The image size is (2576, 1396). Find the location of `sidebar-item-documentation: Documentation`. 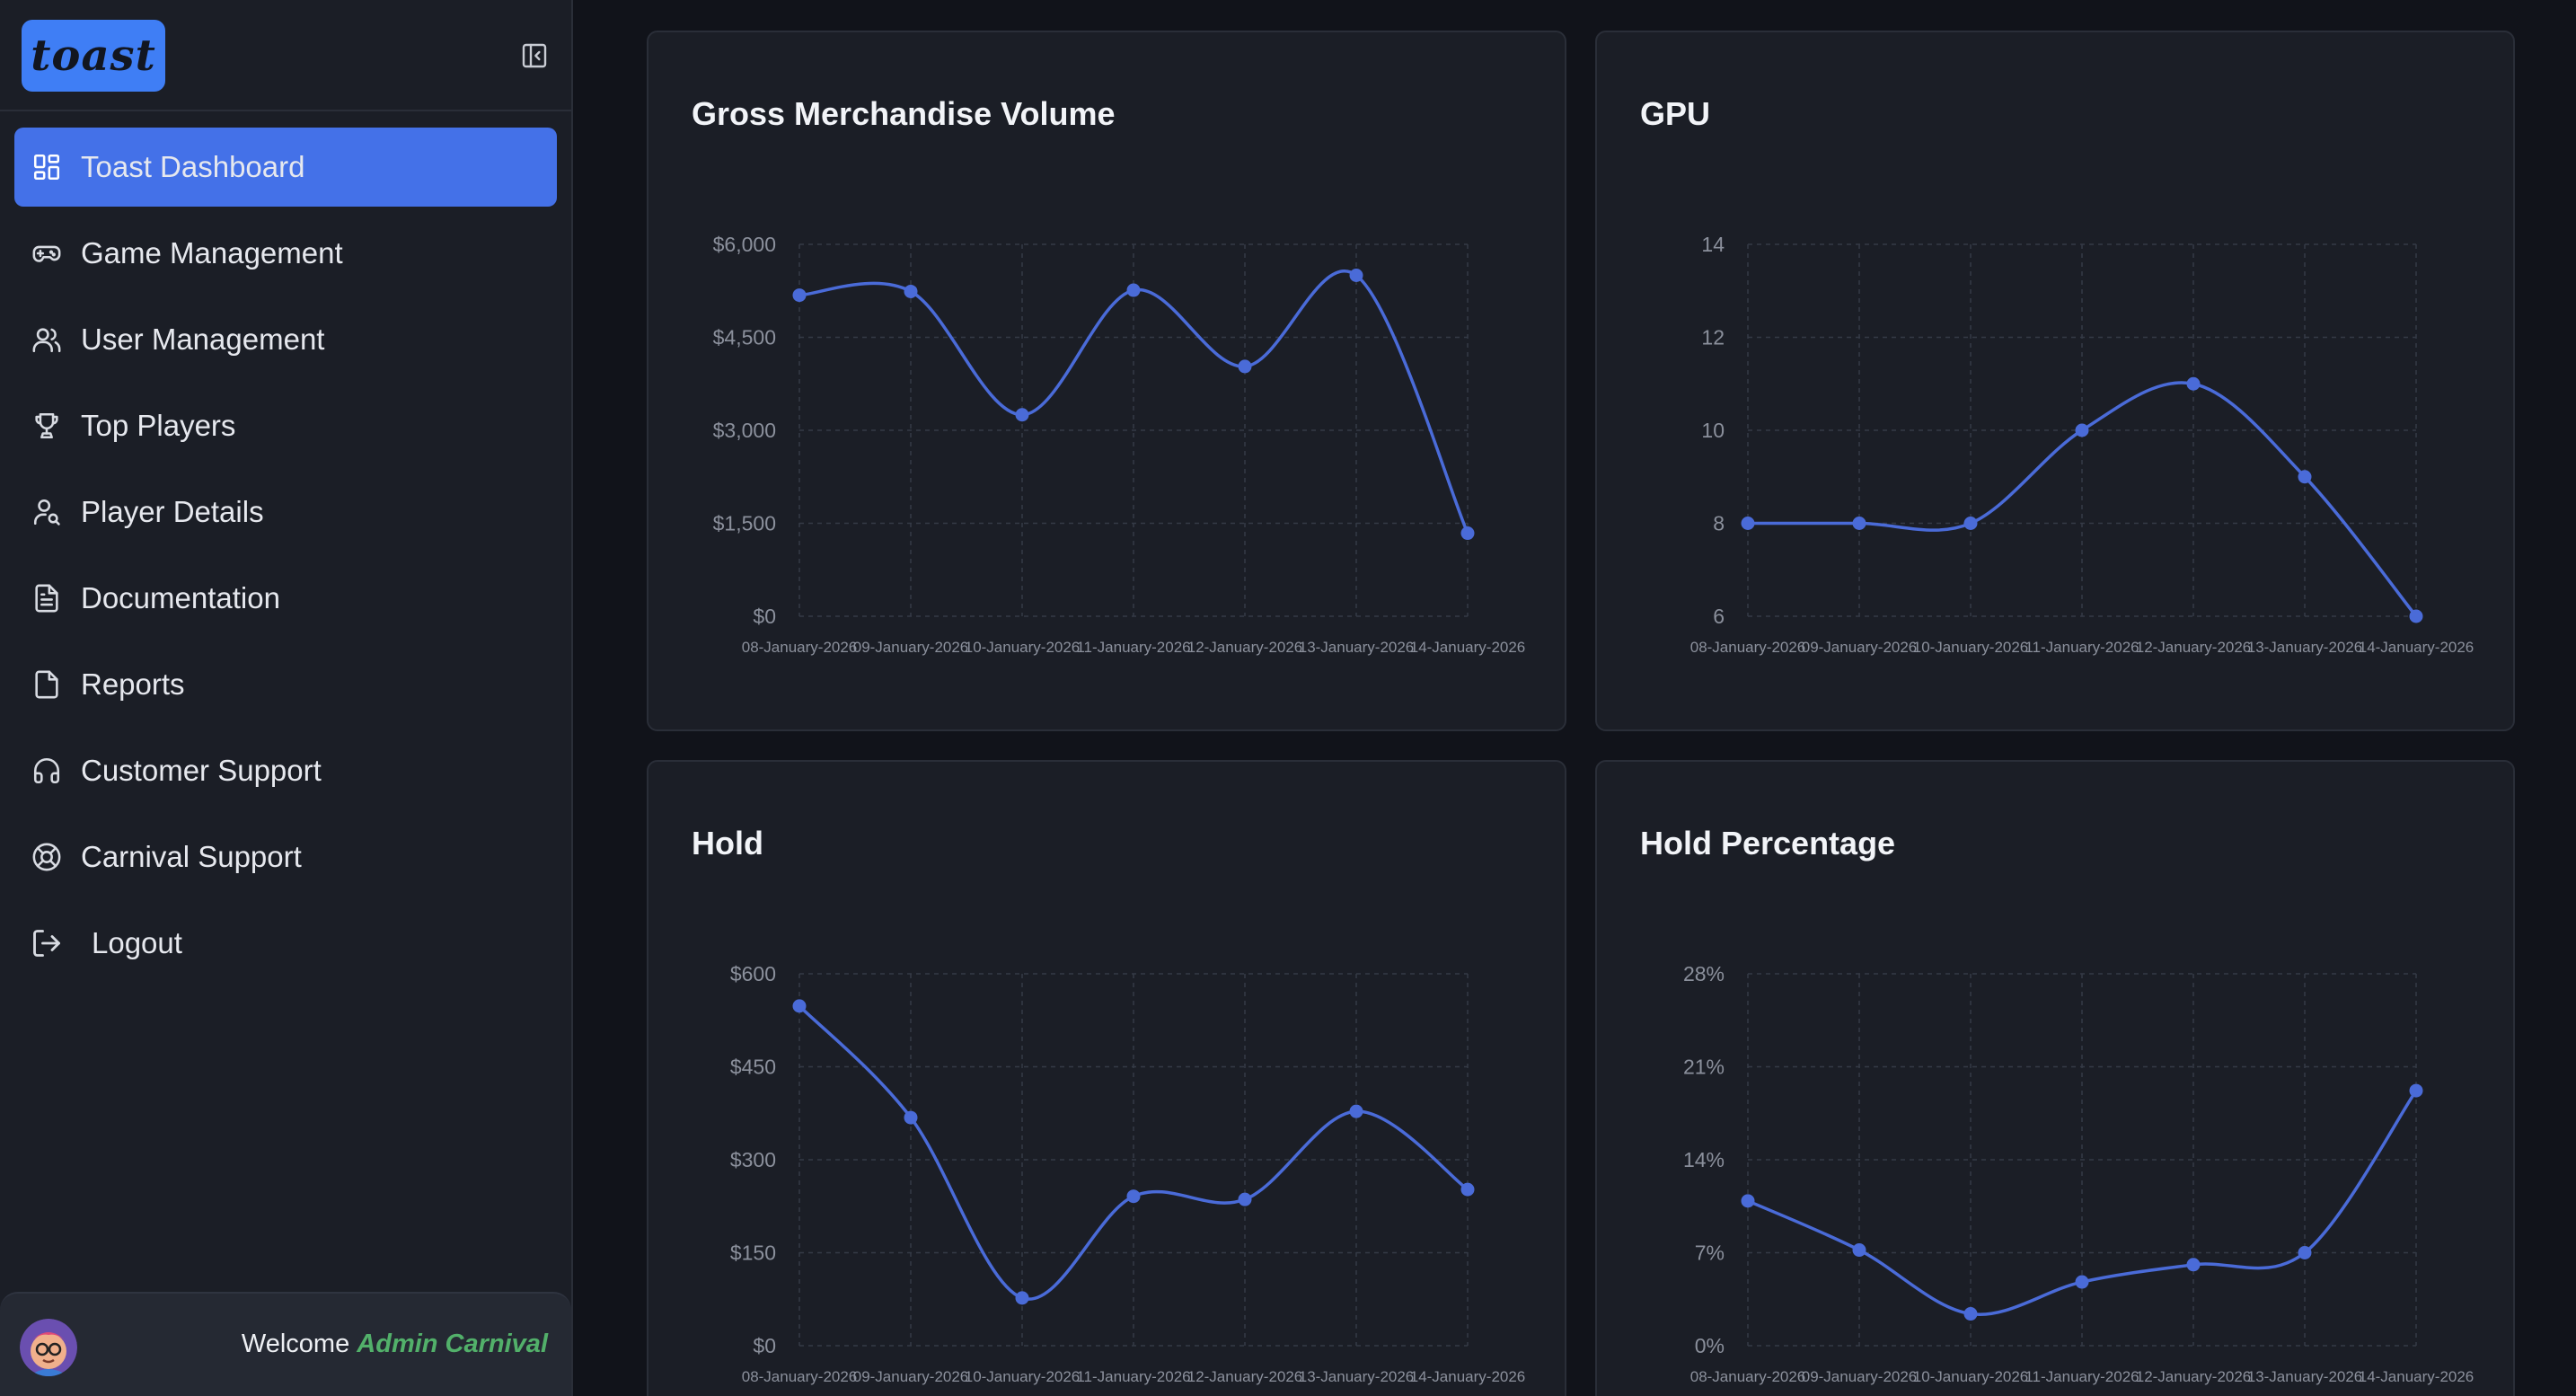

sidebar-item-documentation: Documentation is located at coordinates (285, 599).